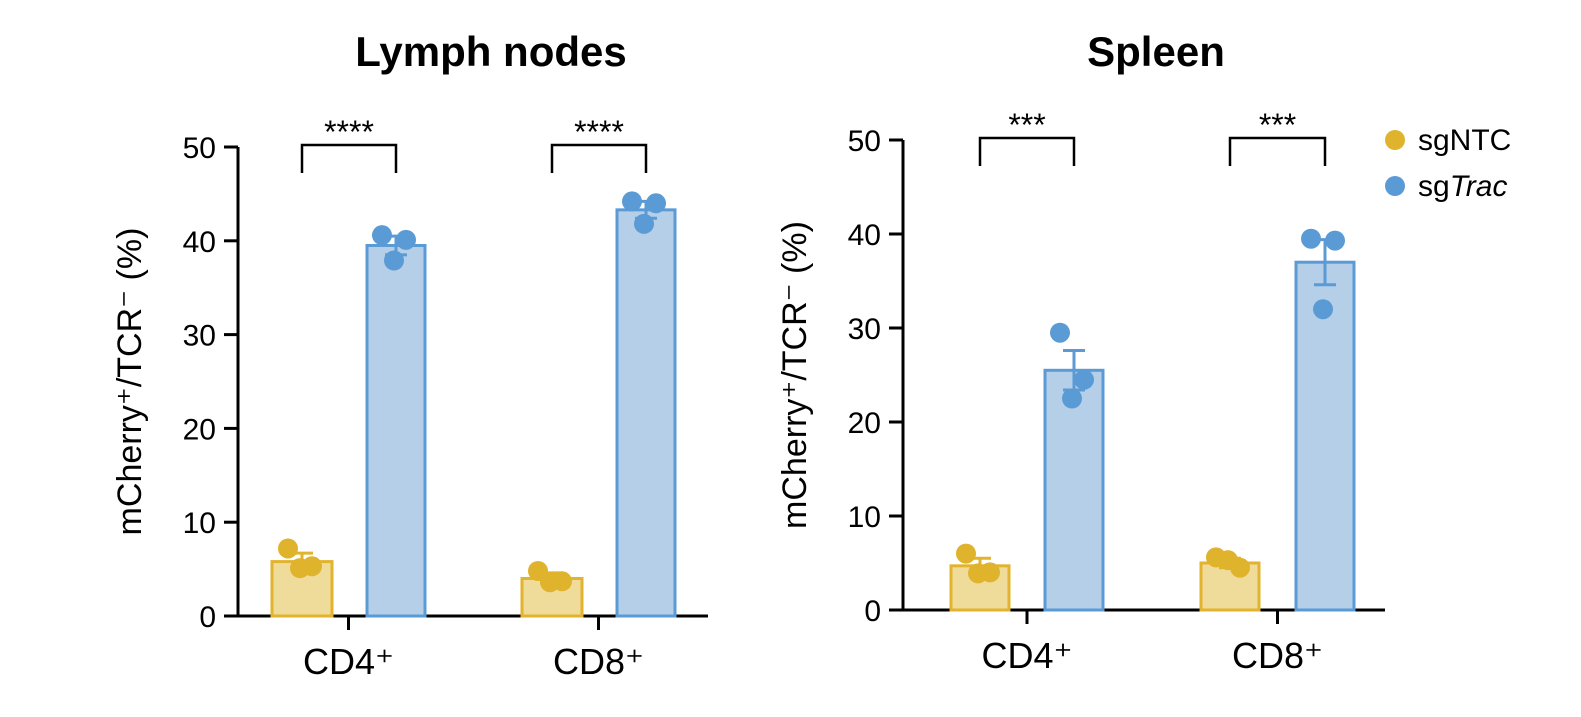 The width and height of the screenshot is (1581, 717). I want to click on legend-marker-sgtrac, so click(1395, 186).